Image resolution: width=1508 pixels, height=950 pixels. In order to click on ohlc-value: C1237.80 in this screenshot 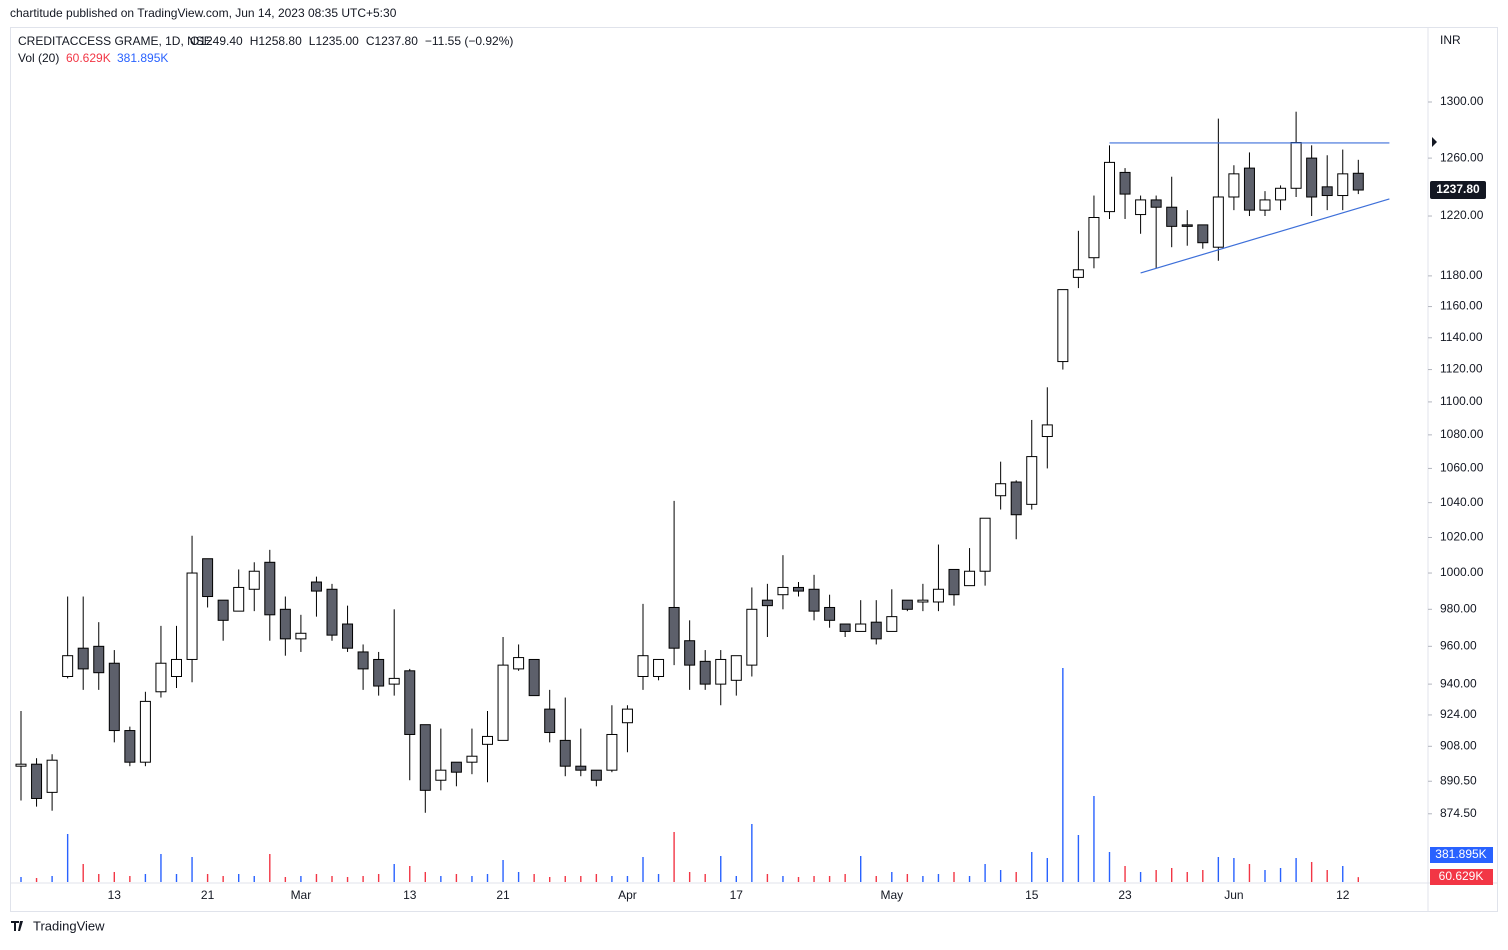, I will do `click(392, 41)`.